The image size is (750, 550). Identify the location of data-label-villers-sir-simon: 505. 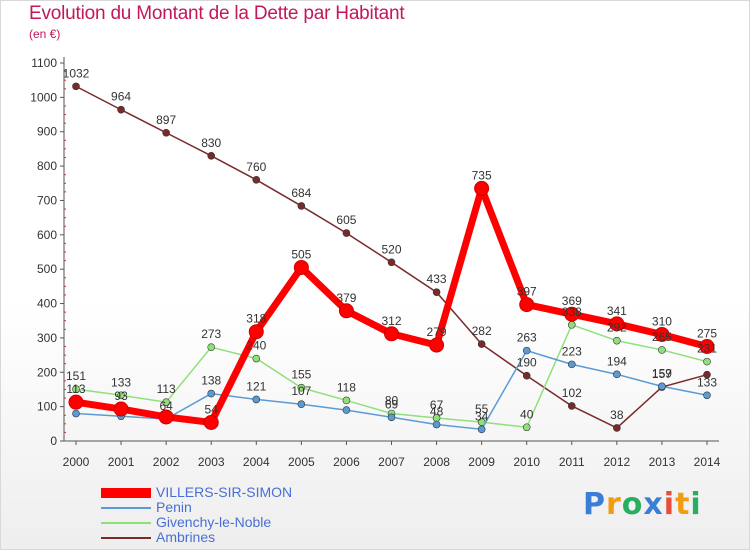
(301, 254).